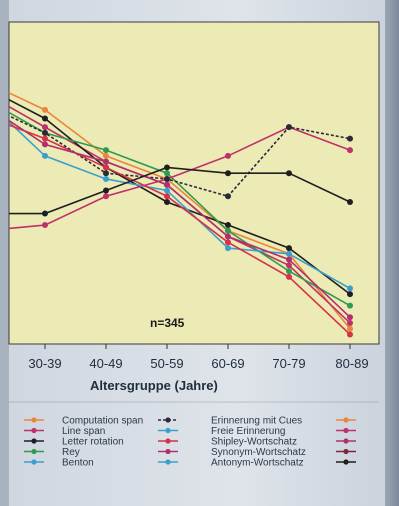 Image resolution: width=399 pixels, height=506 pixels. Describe the element at coordinates (166, 363) in the screenshot. I see `x-tick-label: 50-59` at that location.